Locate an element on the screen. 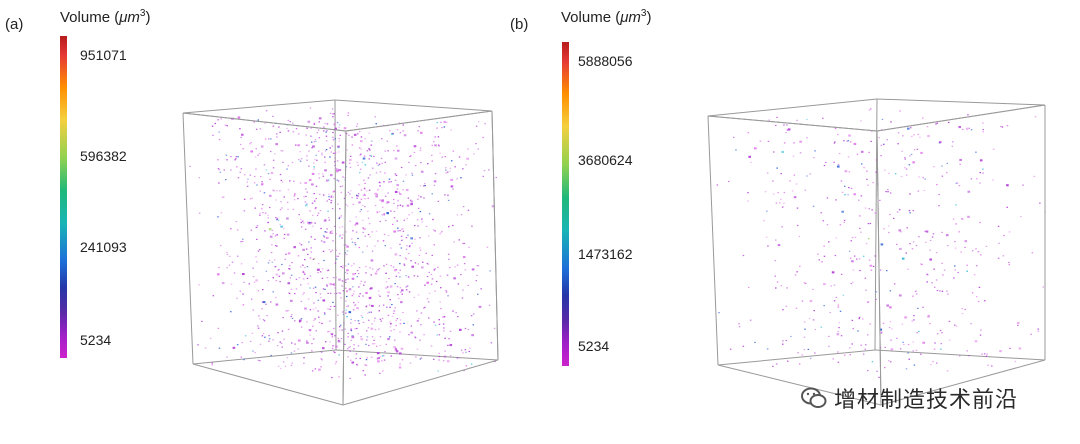 The image size is (1080, 444). cube-edge is located at coordinates (413, 105).